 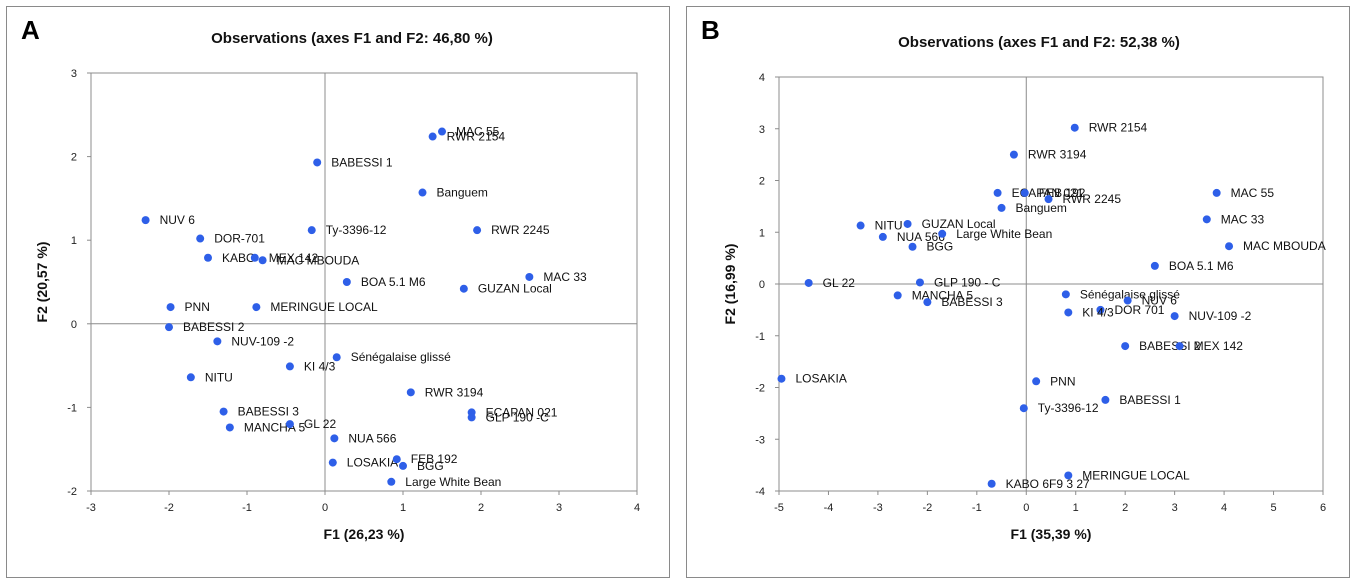 I want to click on chart-b-point-label: NUV 6, so click(x=1160, y=301).